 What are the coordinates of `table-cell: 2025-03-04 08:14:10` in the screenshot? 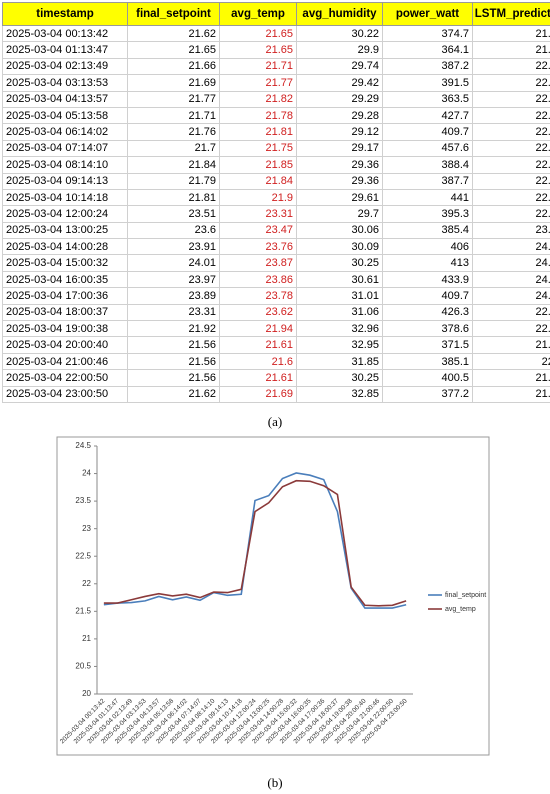 It's located at (65, 165).